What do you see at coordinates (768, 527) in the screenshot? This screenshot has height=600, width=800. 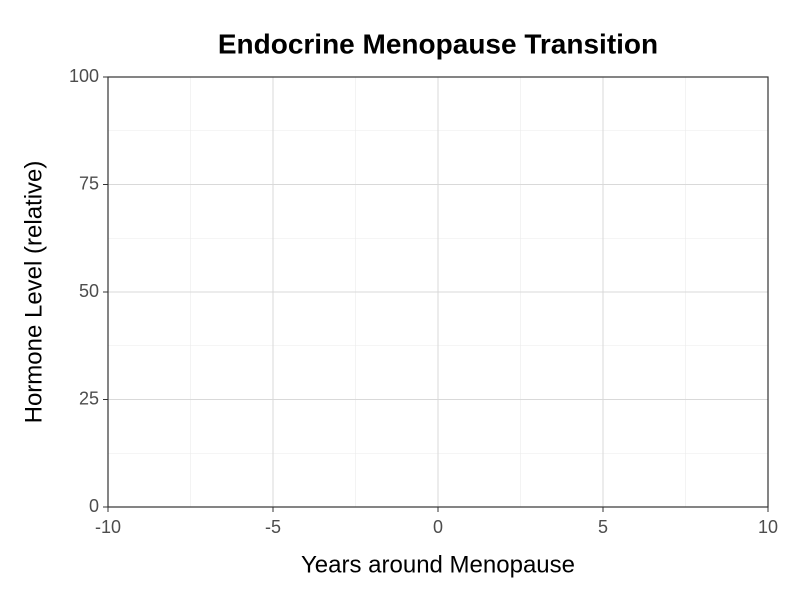 I see `x-tick-label: 10` at bounding box center [768, 527].